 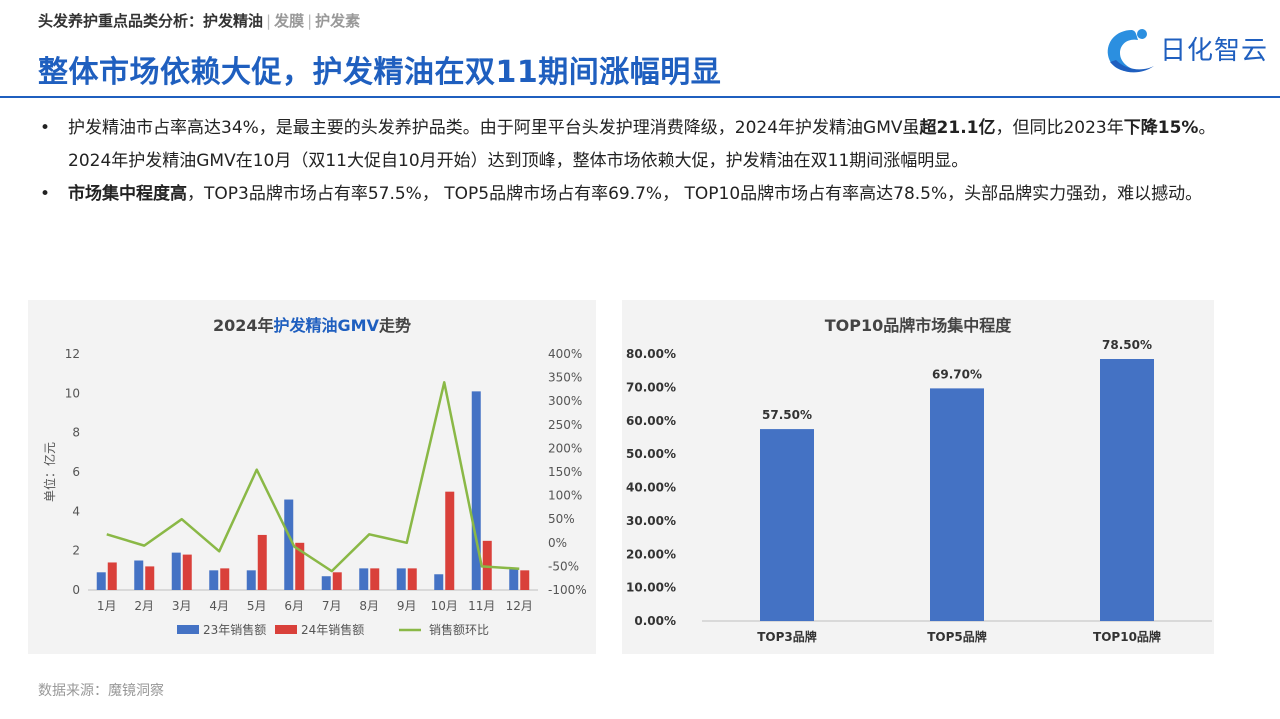 I want to click on gmv-chart-title: 2024年护发精油GMV走势, so click(x=311, y=325).